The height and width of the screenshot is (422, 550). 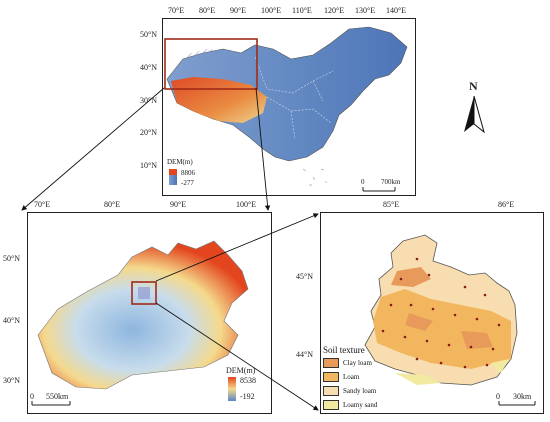 I want to click on top-lon-tick: 90°E, so click(x=238, y=10).